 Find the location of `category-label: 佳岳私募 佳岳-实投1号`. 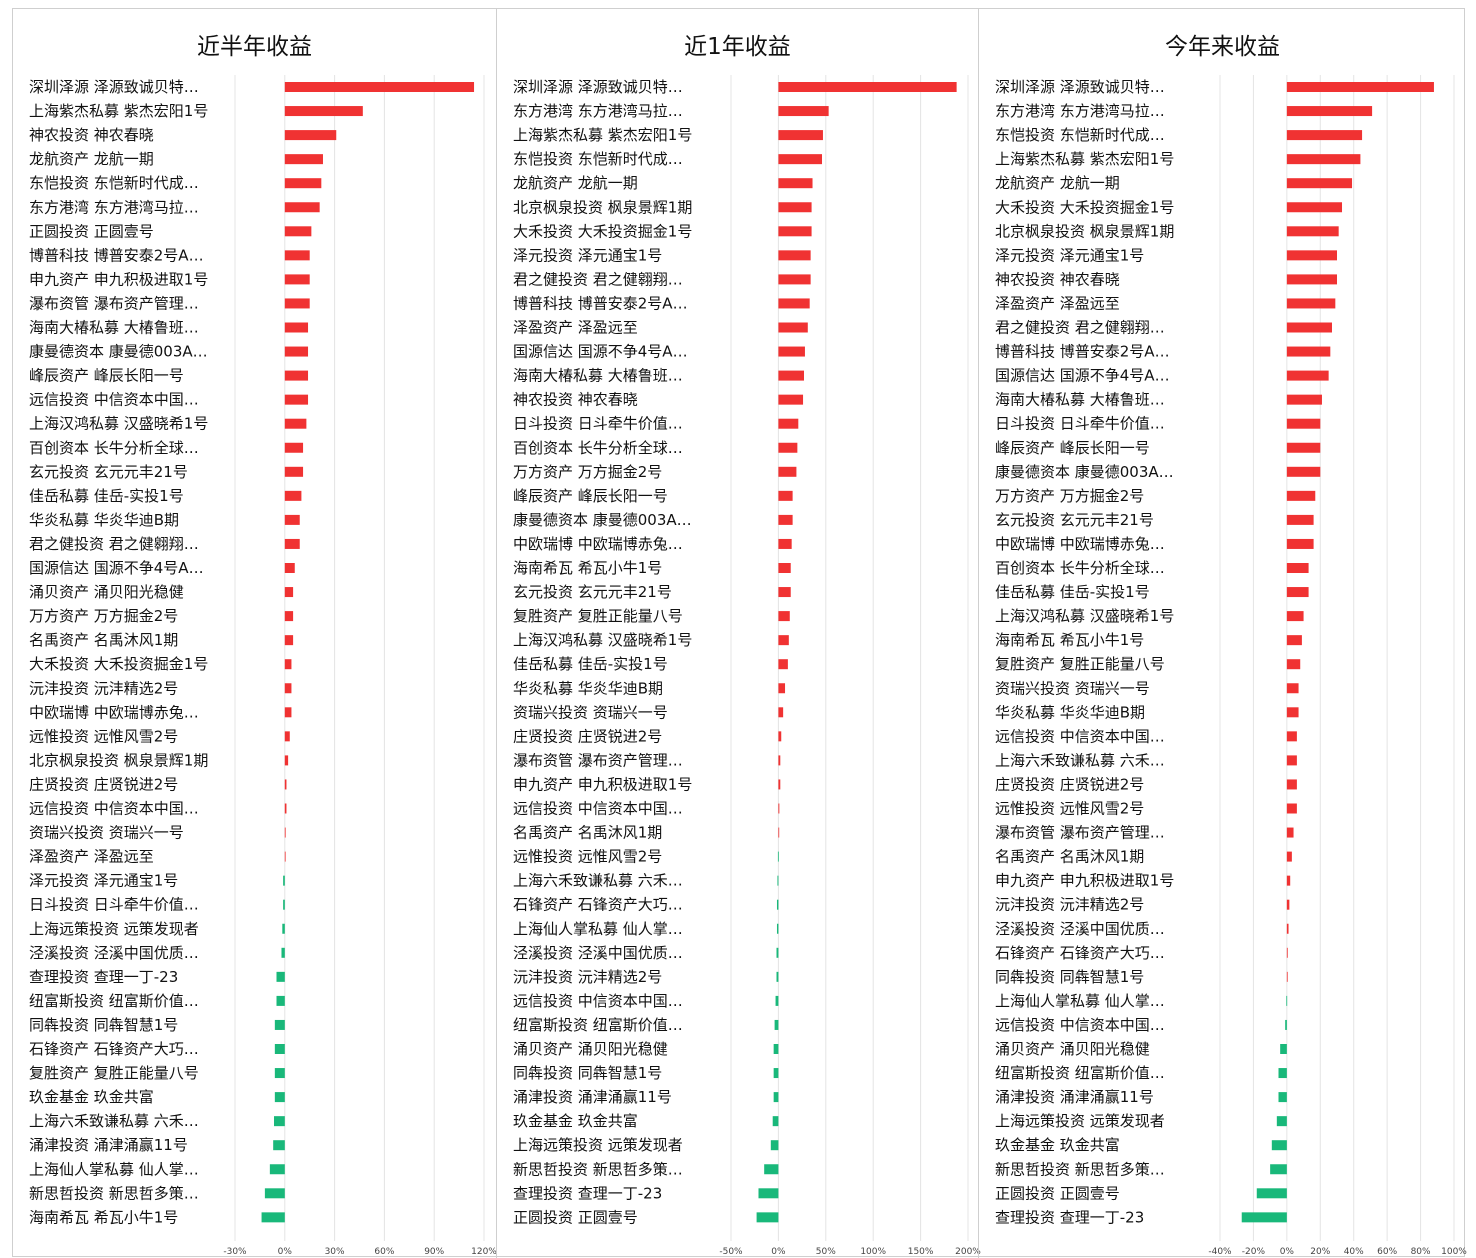

category-label: 佳岳私募 佳岳-实投1号 is located at coordinates (590, 664).